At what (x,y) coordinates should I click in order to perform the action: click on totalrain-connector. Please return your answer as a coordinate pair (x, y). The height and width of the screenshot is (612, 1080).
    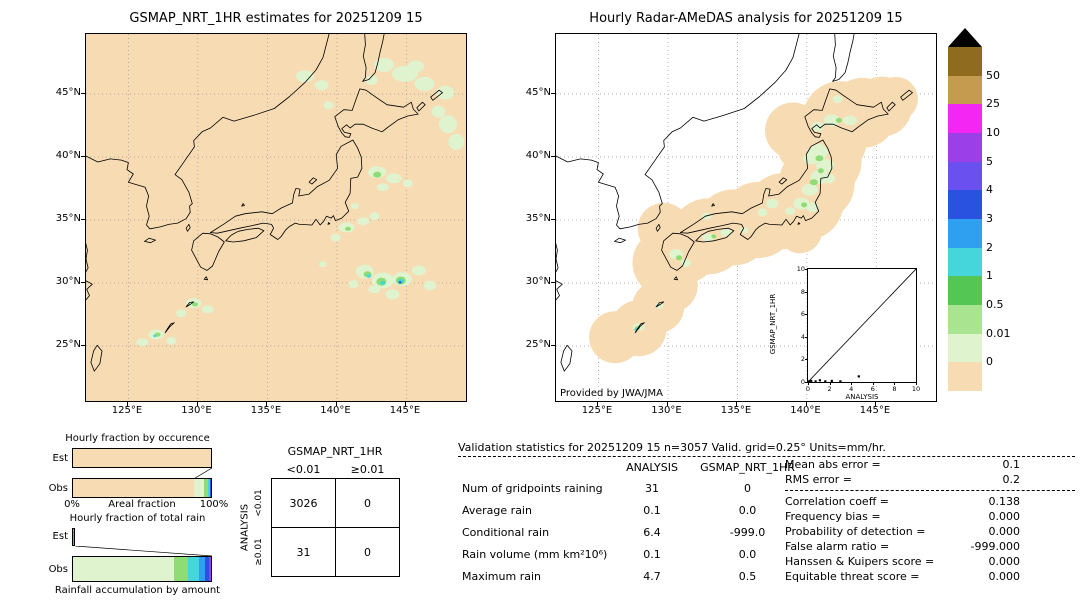
    Looking at the image, I should click on (143, 551).